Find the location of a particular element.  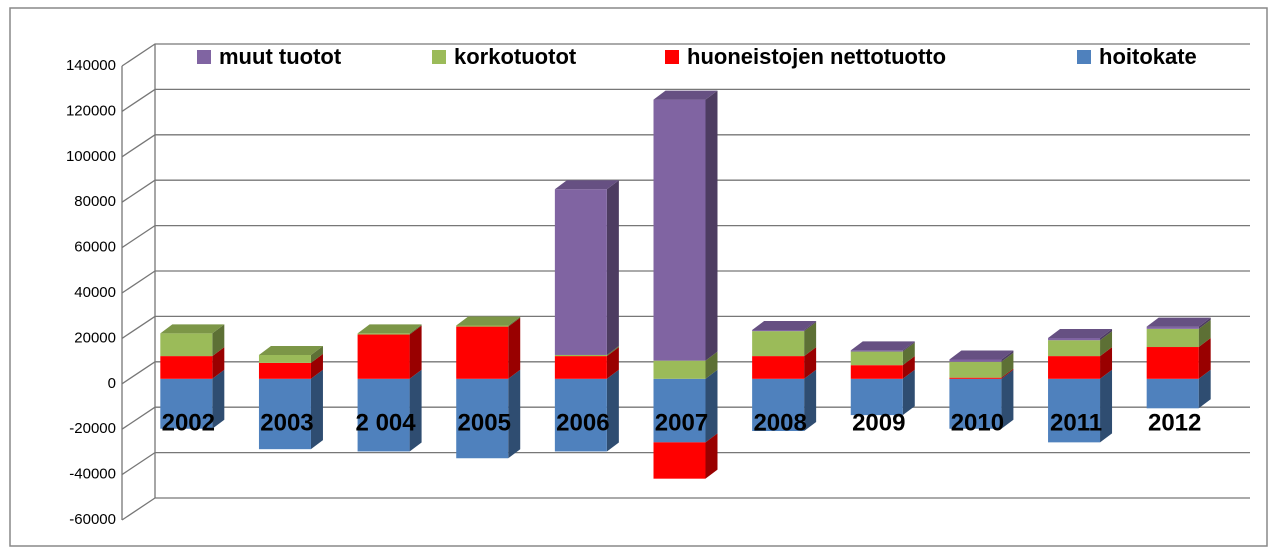

x-tick-label: 2002 is located at coordinates (188, 422).